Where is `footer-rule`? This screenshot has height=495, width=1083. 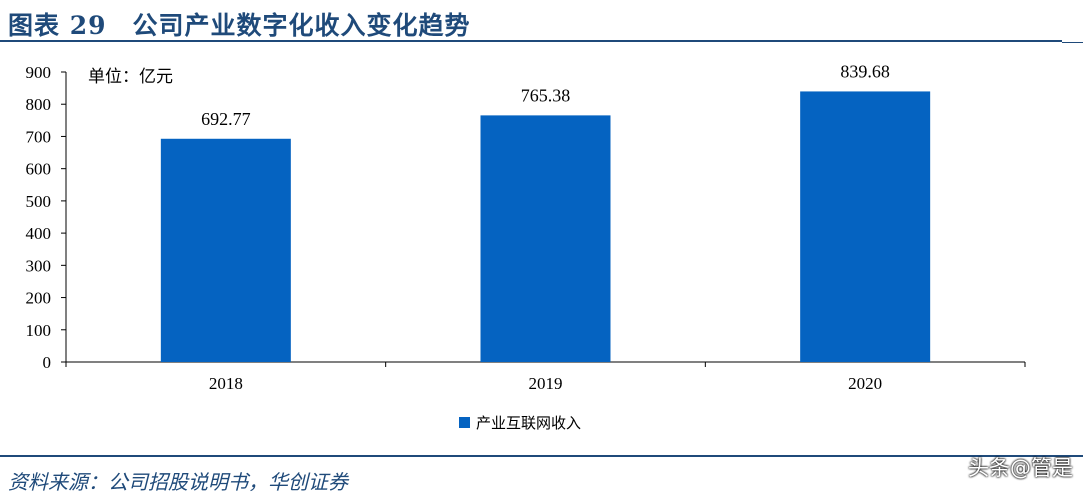 footer-rule is located at coordinates (541, 456).